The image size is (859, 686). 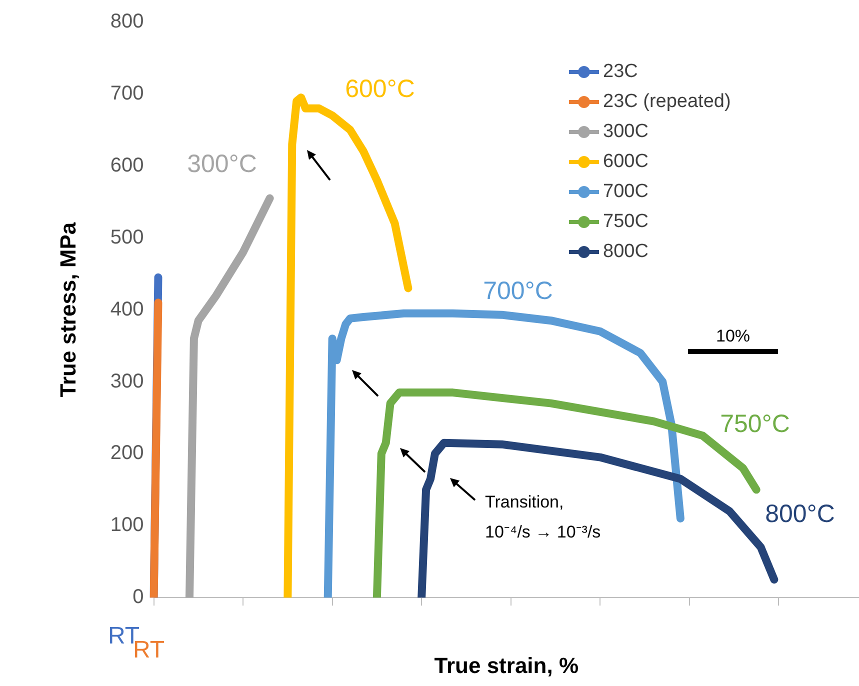 I want to click on y-tick-label: 500, so click(x=127, y=237).